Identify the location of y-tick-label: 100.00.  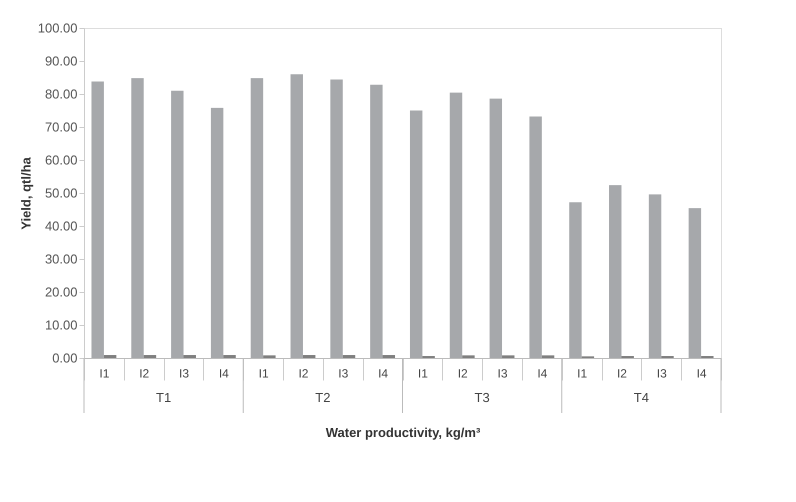
(58, 28).